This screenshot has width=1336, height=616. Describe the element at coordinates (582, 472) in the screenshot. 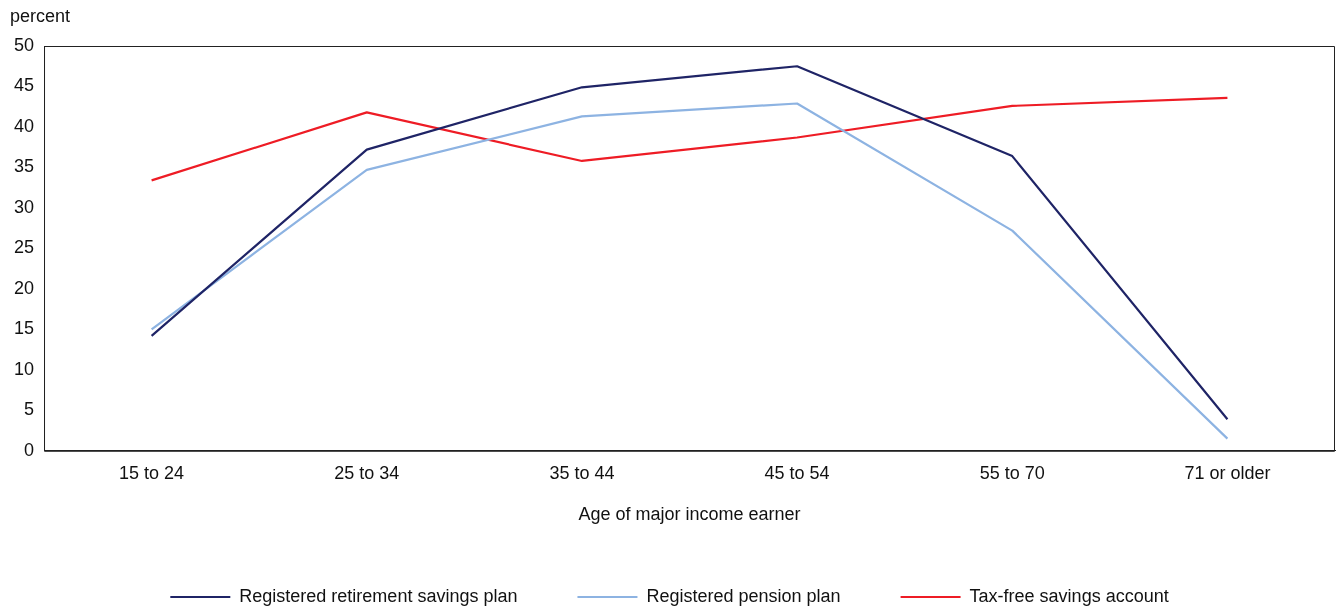

I see `x-tick-label: 35 to 44` at that location.